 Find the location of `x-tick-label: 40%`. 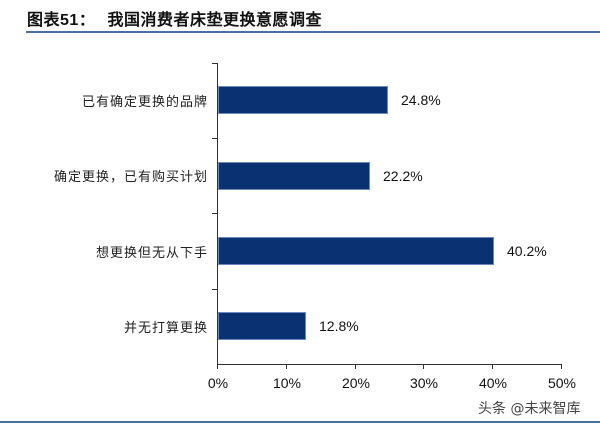

x-tick-label: 40% is located at coordinates (493, 383).